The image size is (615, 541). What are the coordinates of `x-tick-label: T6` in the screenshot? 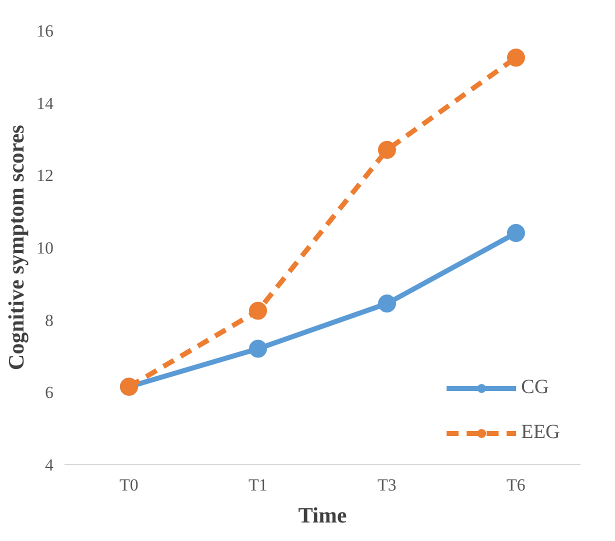 It's located at (516, 485).